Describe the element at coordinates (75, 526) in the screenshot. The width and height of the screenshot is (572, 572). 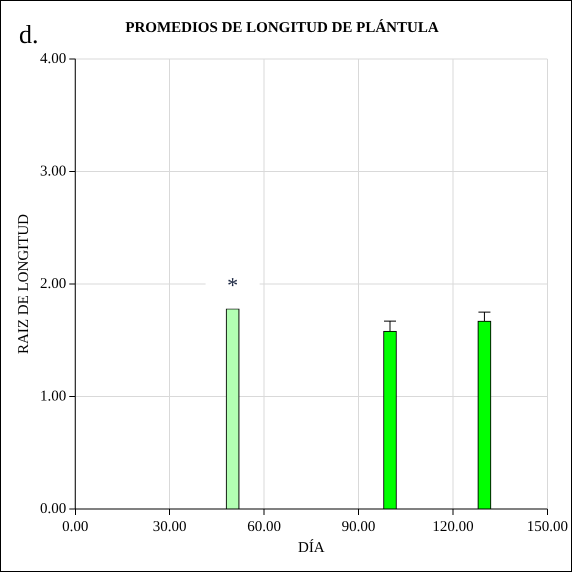
I see `x-tick-label: 0.00` at that location.